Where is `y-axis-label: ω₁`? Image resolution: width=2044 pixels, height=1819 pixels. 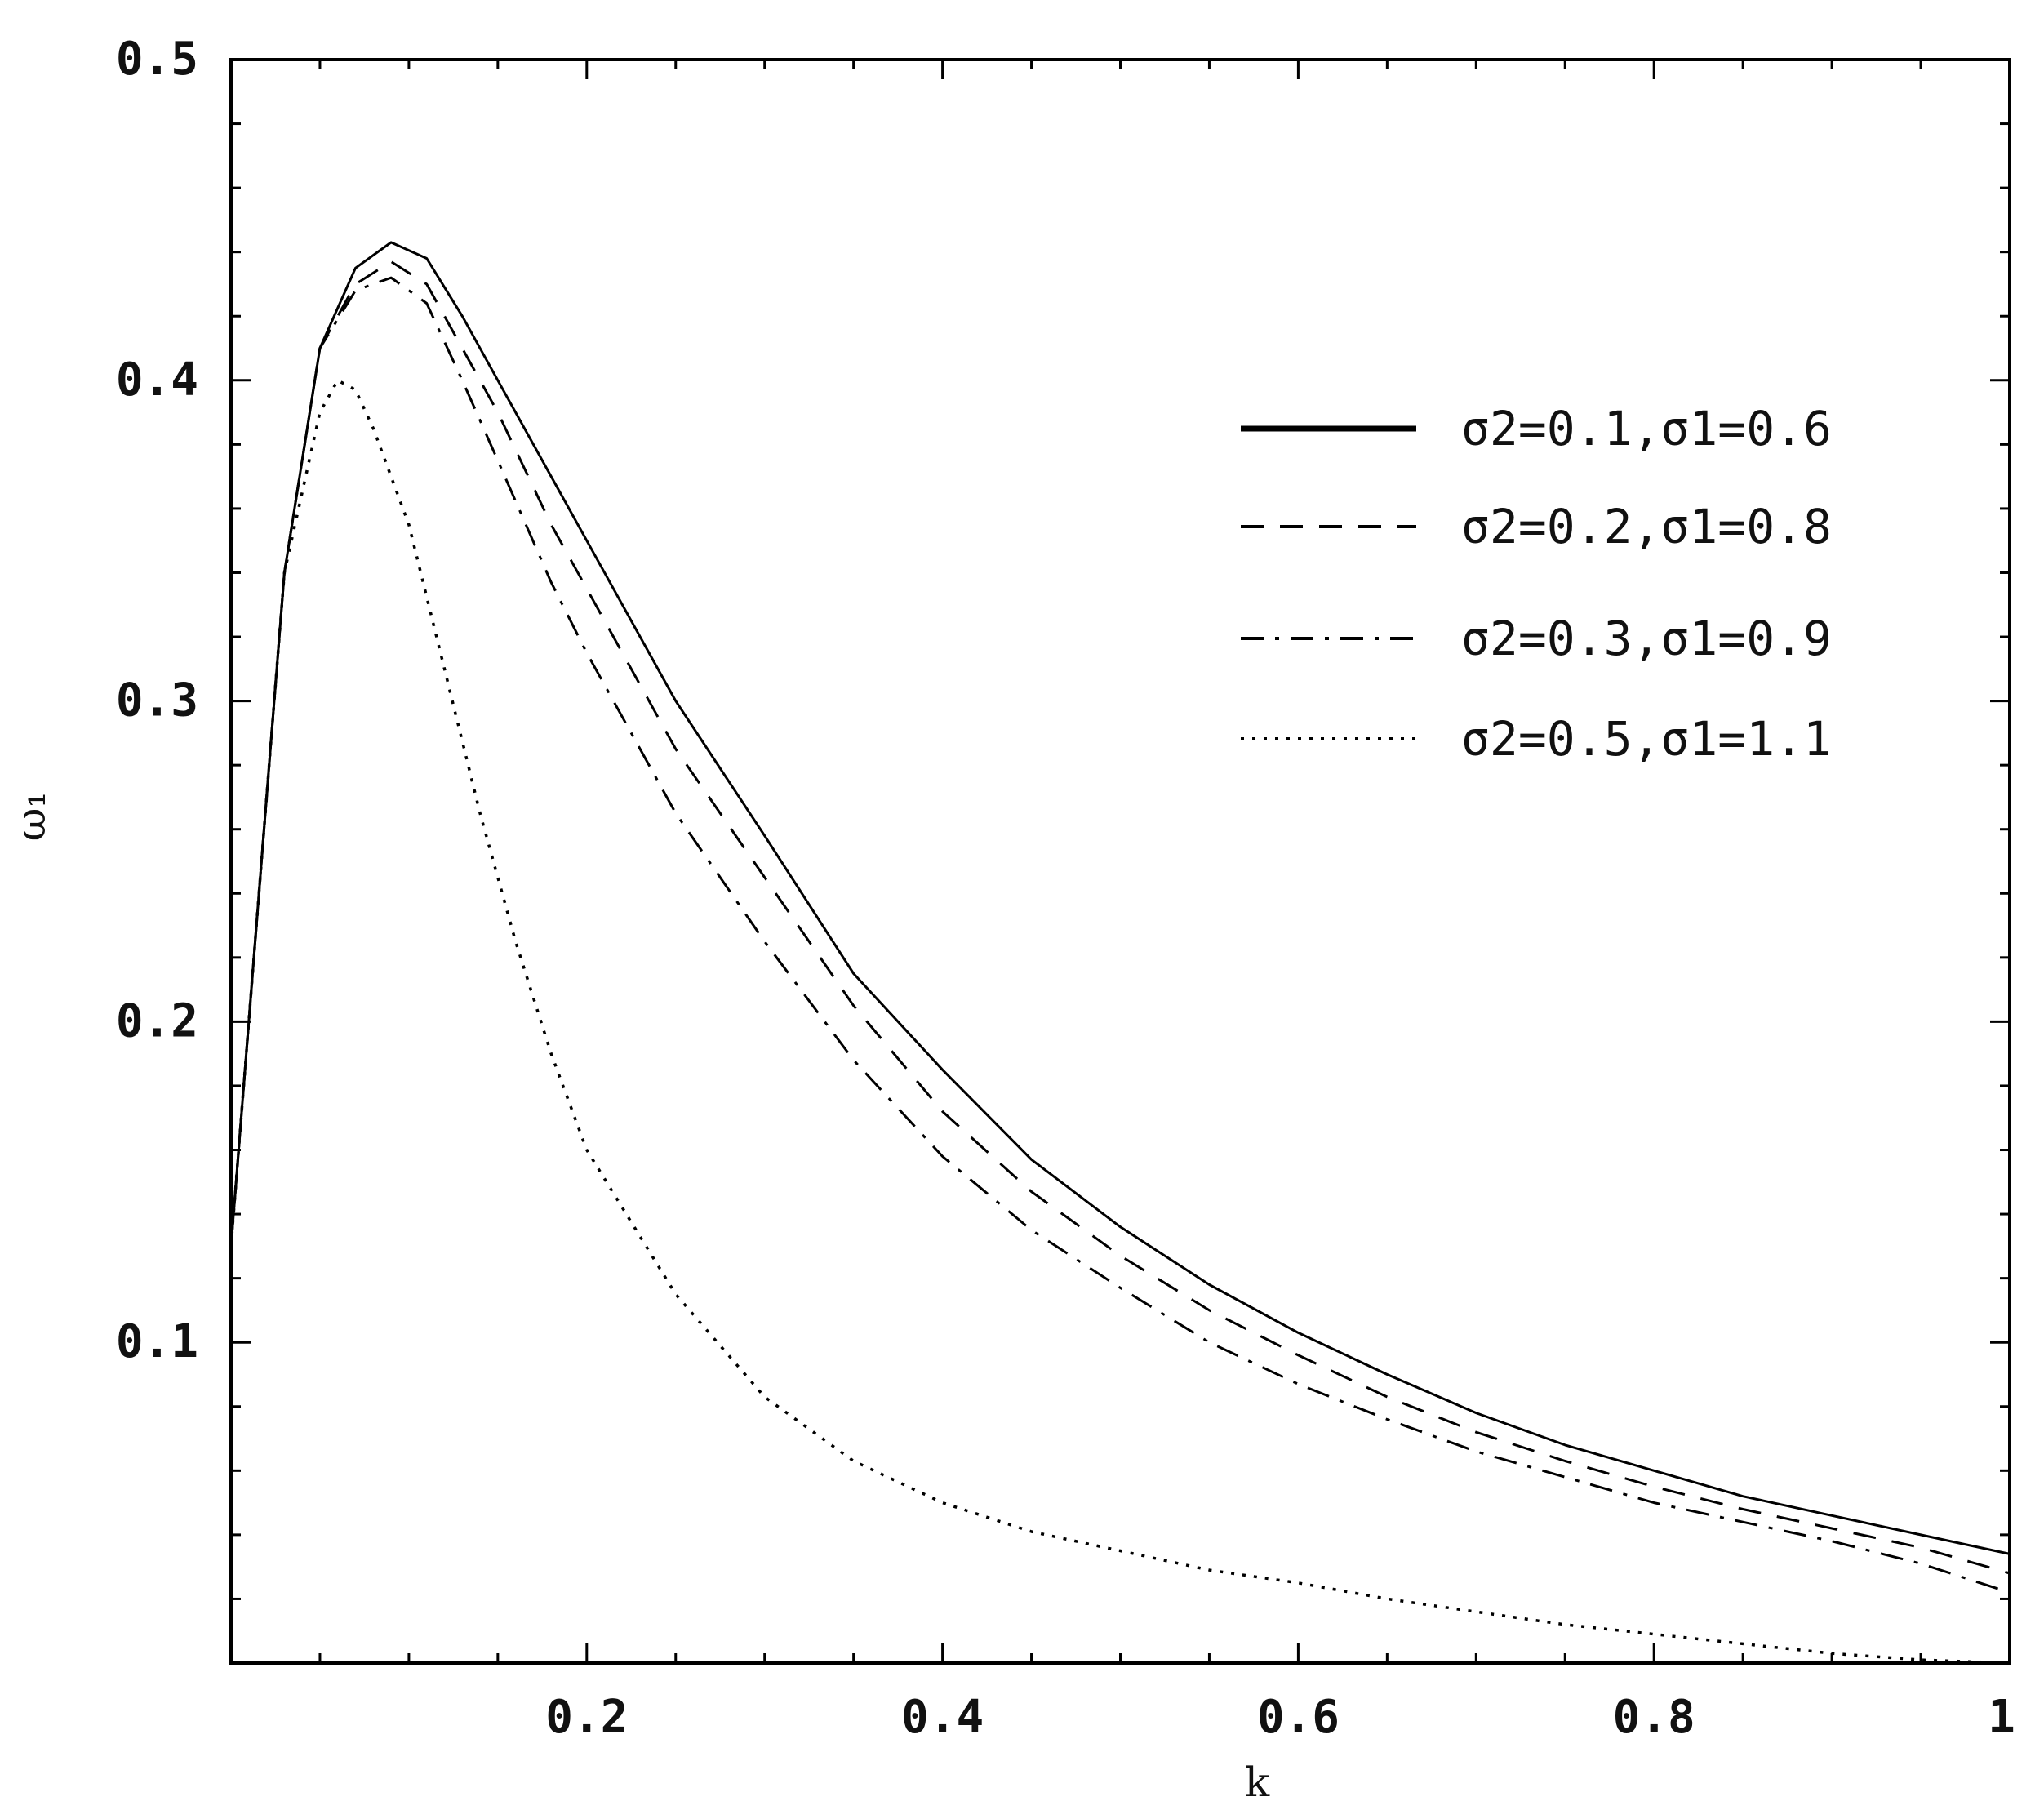
y-axis-label: ω₁ is located at coordinates (31, 817).